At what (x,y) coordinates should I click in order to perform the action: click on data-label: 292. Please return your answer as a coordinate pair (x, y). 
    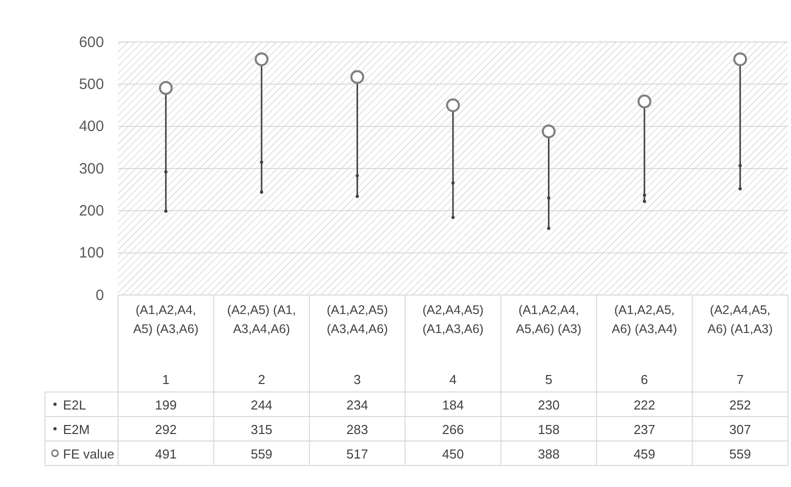
    Looking at the image, I should click on (166, 429).